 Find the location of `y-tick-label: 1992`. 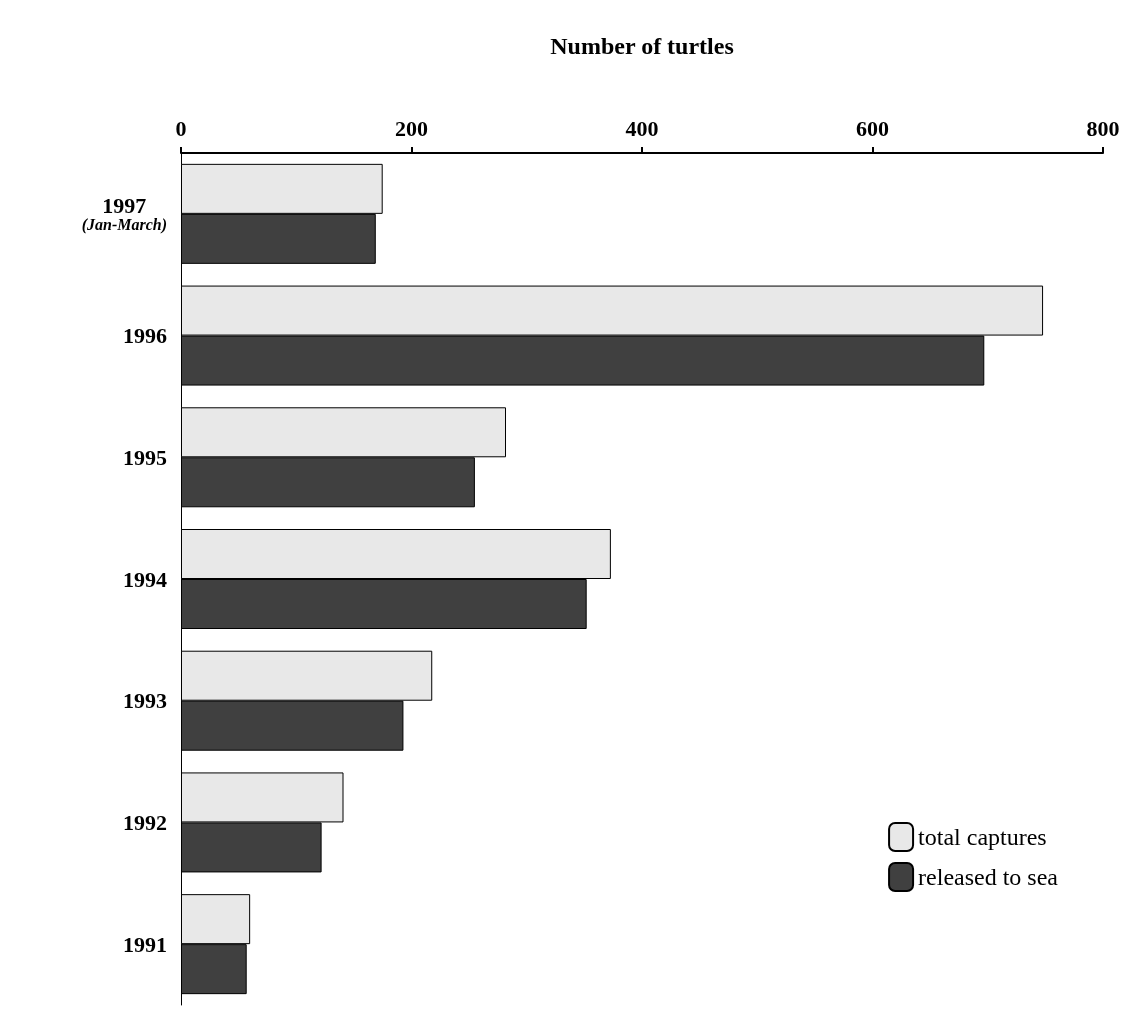

y-tick-label: 1992 is located at coordinates (145, 822).